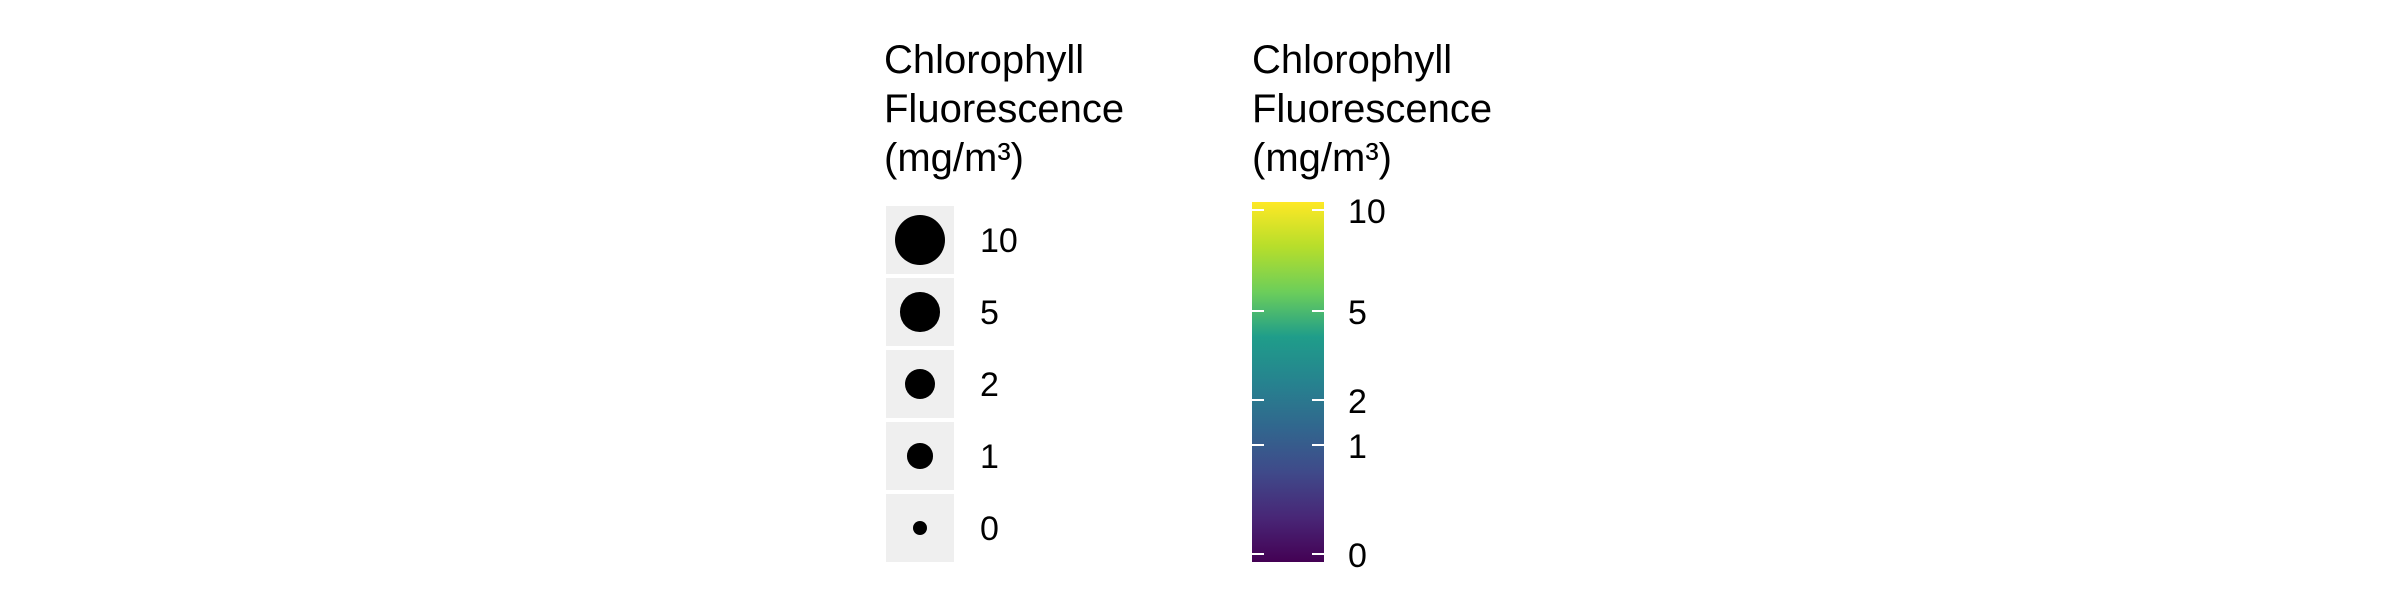 The height and width of the screenshot is (600, 2400). What do you see at coordinates (989, 457) in the screenshot?
I see `size-key-label: 1` at bounding box center [989, 457].